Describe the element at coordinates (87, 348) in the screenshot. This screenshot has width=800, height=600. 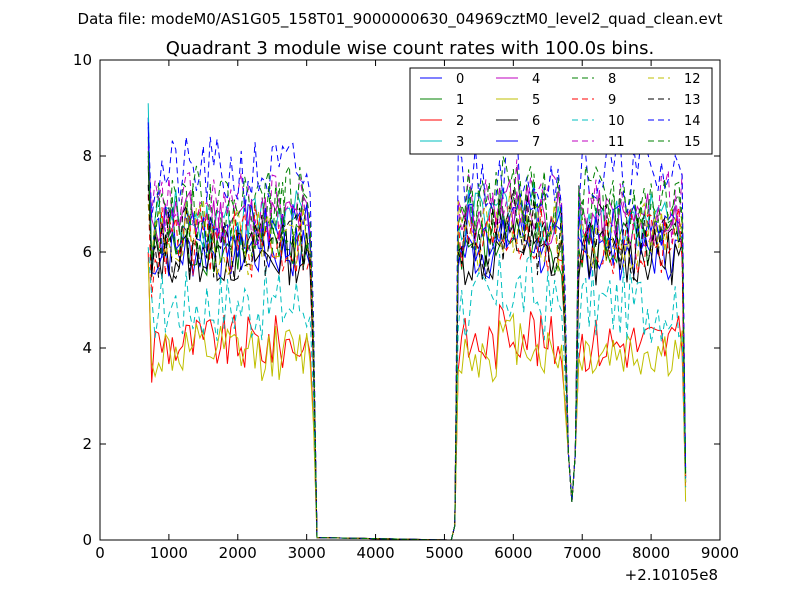
I see `y-tick-label: 4` at that location.